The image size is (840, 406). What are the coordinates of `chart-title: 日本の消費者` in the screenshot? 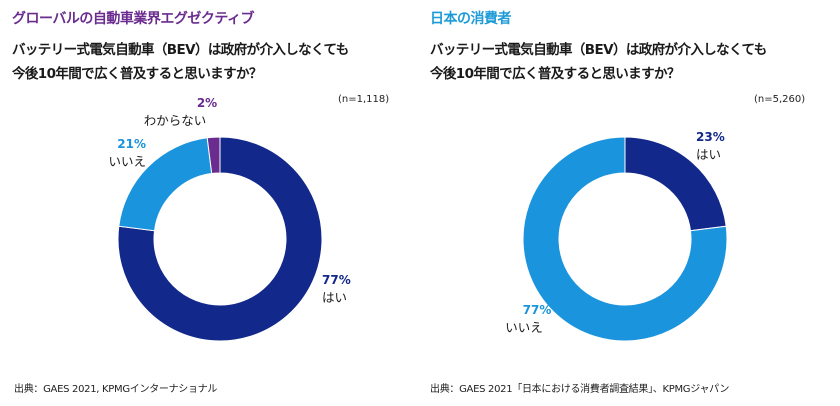 It's located at (471, 19).